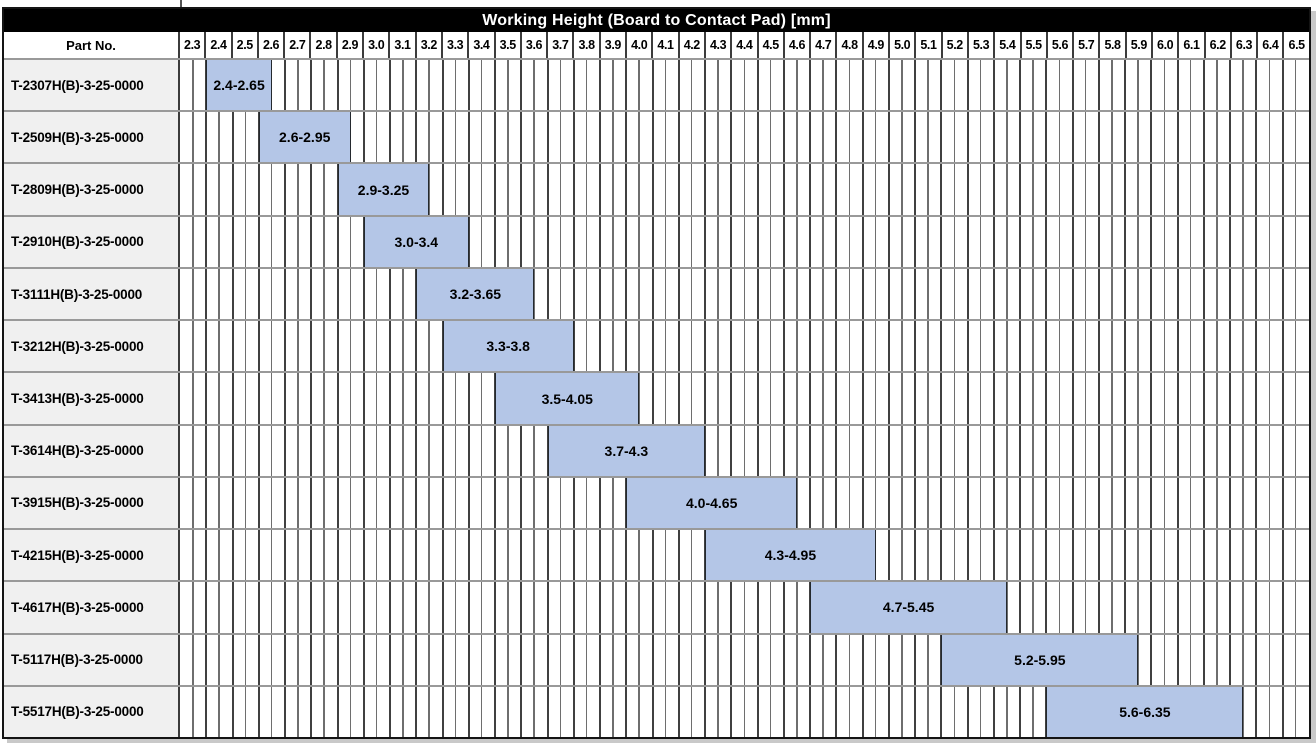  What do you see at coordinates (243, 45) in the screenshot?
I see `axis-tick-label: 2.5` at bounding box center [243, 45].